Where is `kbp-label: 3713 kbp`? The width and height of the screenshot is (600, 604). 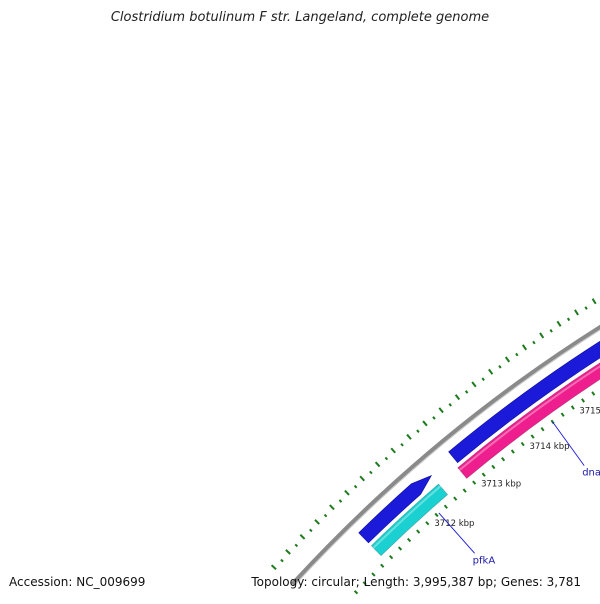
kbp-label: 3713 kbp is located at coordinates (501, 484).